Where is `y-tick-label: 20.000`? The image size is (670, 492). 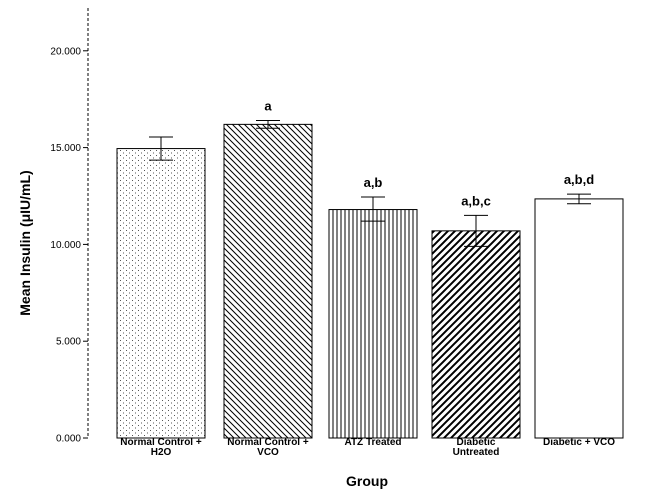 y-tick-label: 20.000 is located at coordinates (65, 51).